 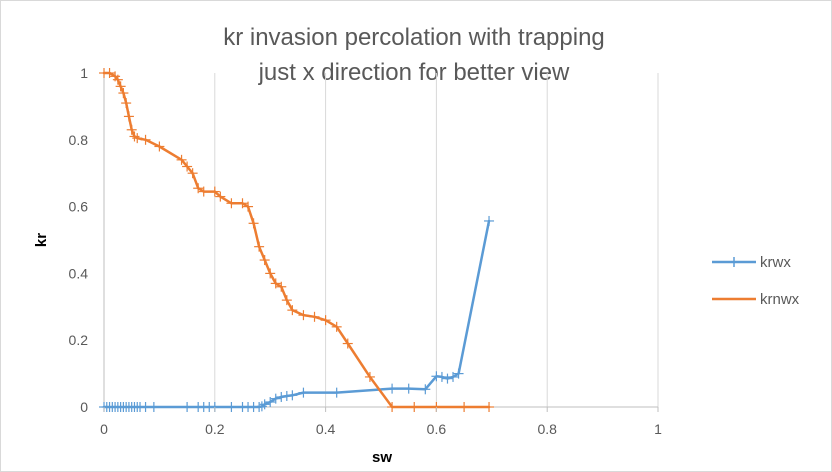 What do you see at coordinates (215, 429) in the screenshot?
I see `x-tick-label: 0.2` at bounding box center [215, 429].